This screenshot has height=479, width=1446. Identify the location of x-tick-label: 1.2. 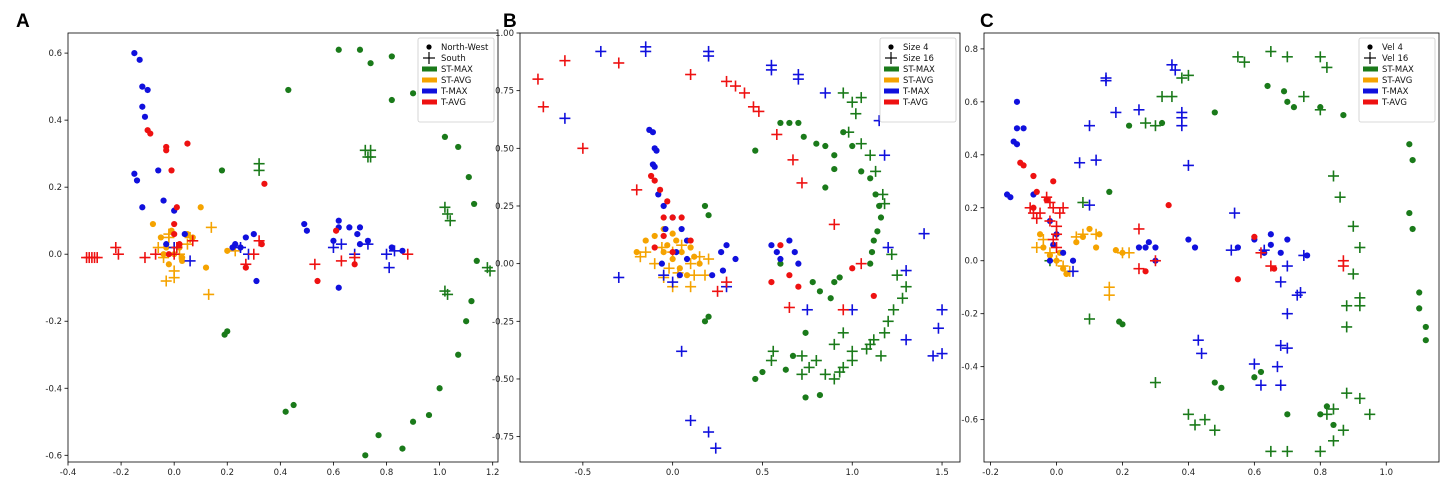
(493, 473).